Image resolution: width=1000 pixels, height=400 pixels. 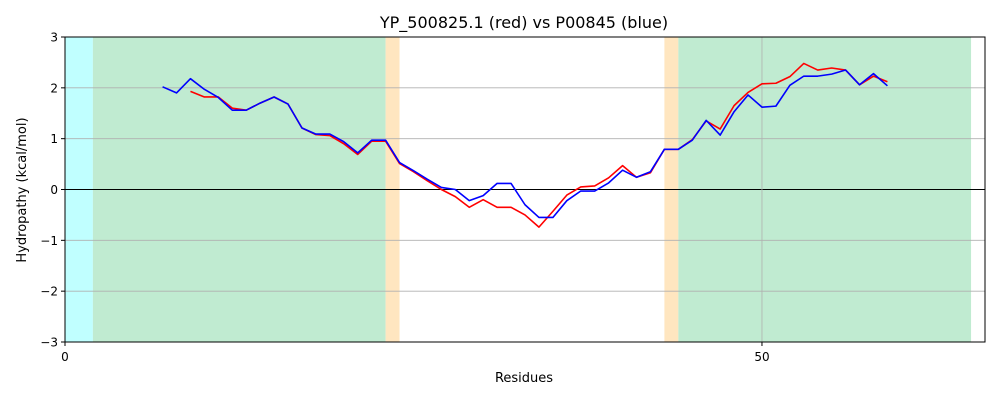 I want to click on chart-title: YP_500825.1 (red) vs P00845 (blue), so click(x=523, y=23).